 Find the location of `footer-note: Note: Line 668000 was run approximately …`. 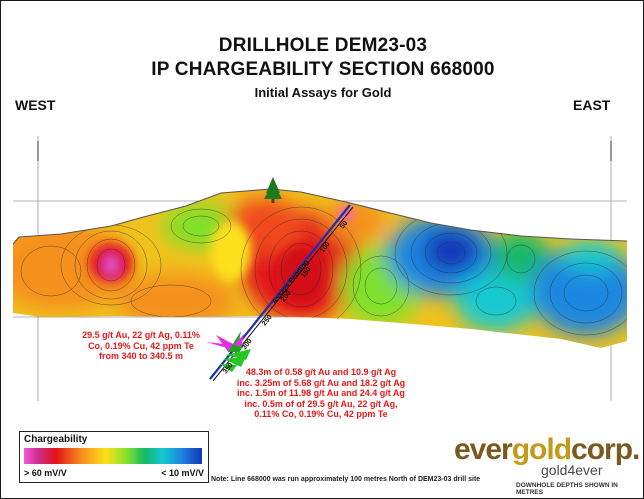

footer-note: Note: Line 668000 was run approximately … is located at coordinates (346, 479).